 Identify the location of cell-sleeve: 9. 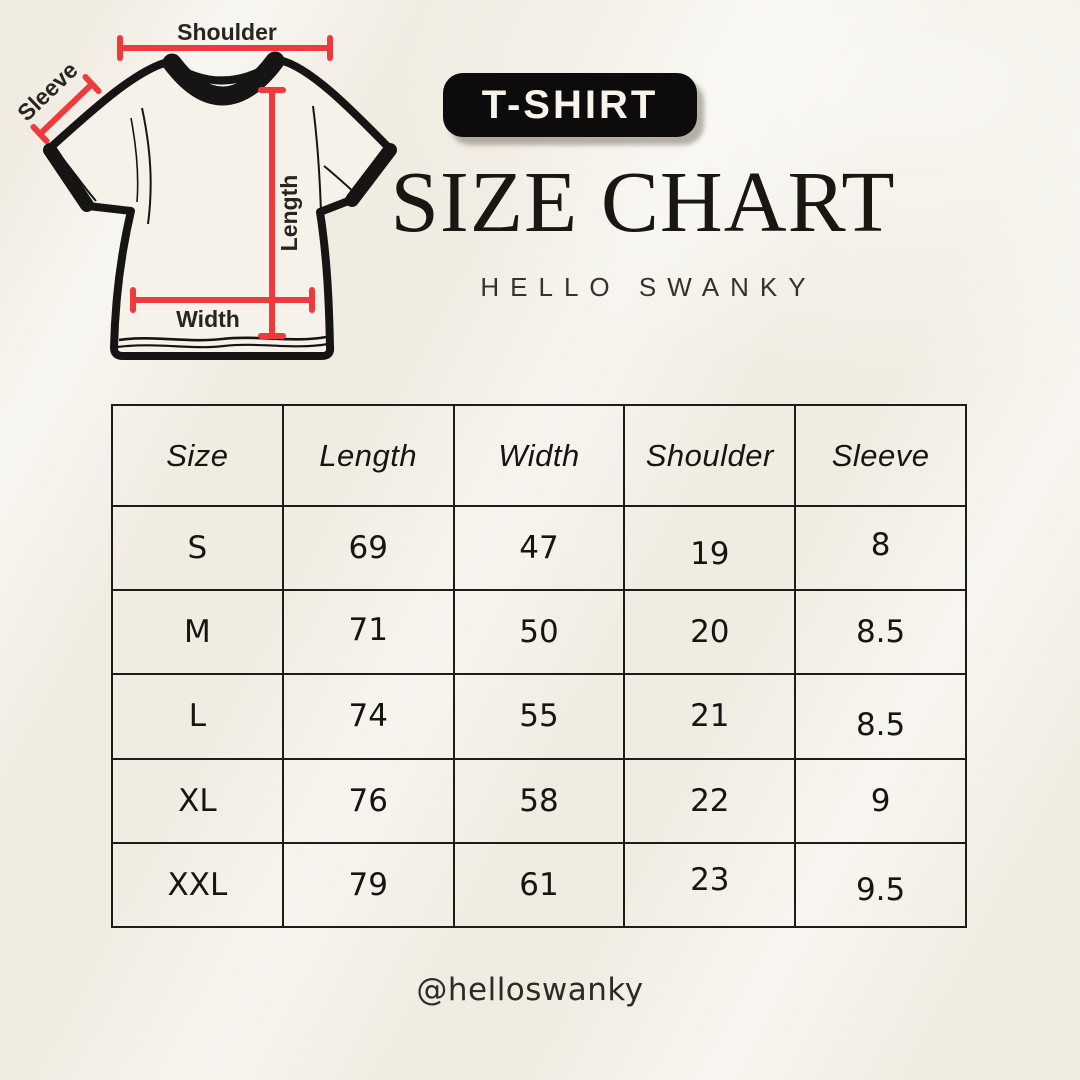
(880, 800).